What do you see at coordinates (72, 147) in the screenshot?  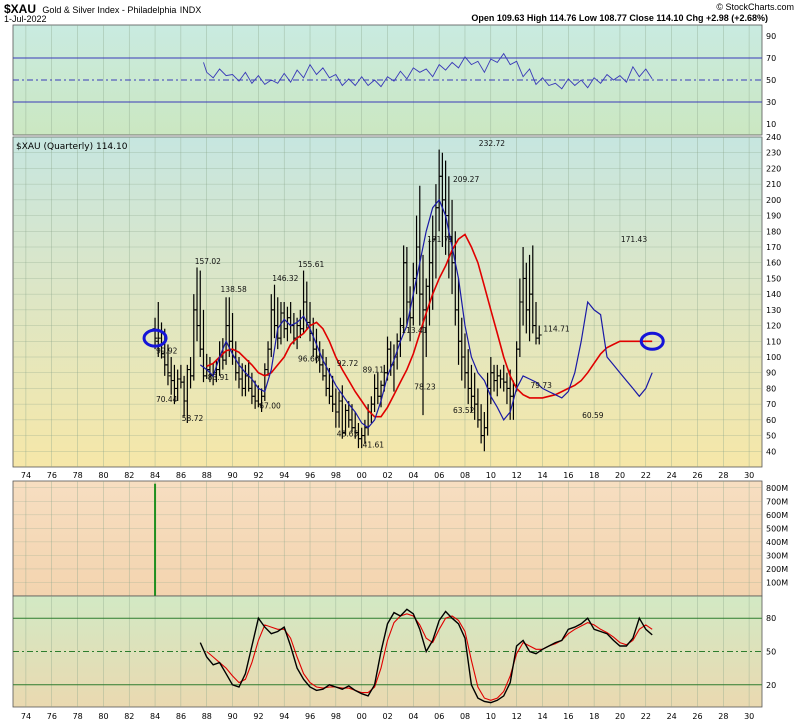 I see `series-label: $XAU (Quarterly) 114.10` at bounding box center [72, 147].